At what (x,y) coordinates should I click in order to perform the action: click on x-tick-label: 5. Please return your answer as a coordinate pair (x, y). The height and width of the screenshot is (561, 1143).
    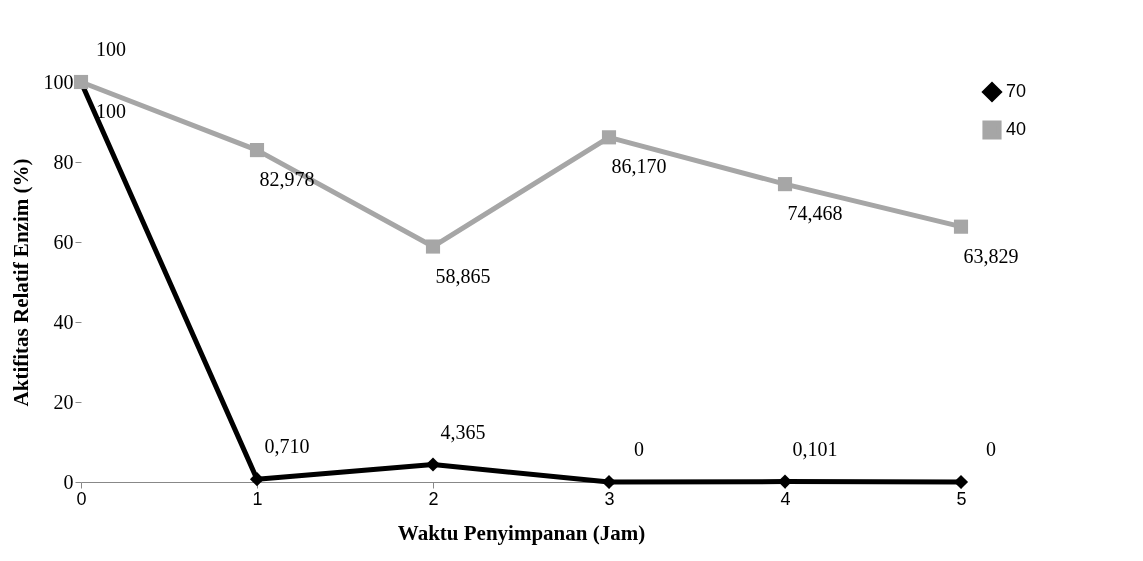
    Looking at the image, I should click on (961, 498).